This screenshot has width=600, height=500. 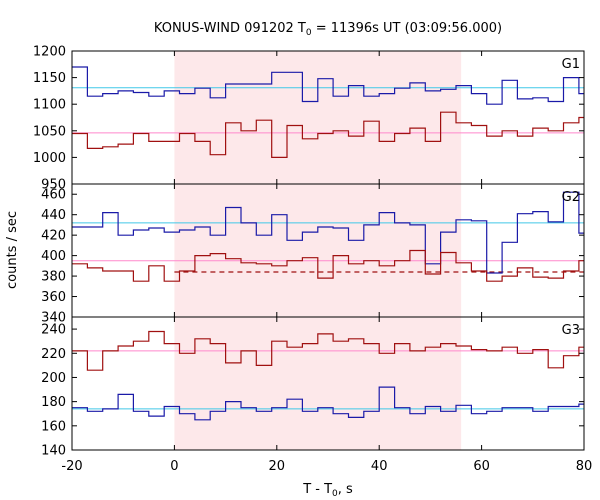 I want to click on highlight-region, so click(x=318, y=117).